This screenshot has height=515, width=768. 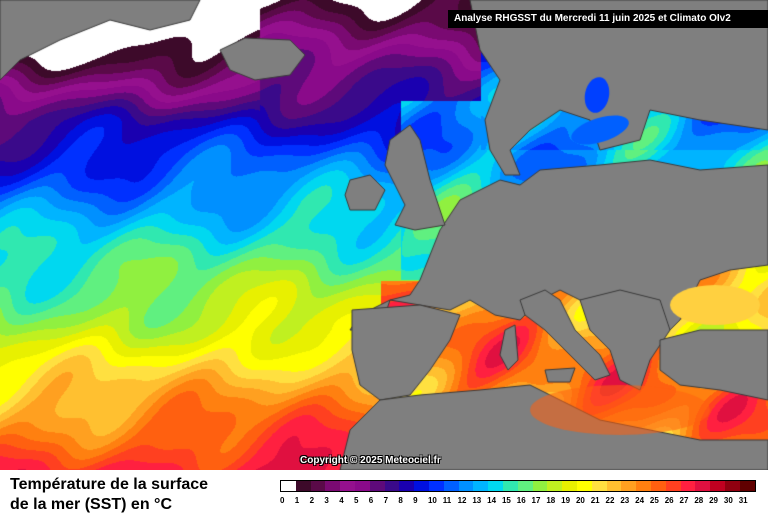 What do you see at coordinates (640, 500) in the screenshot?
I see `legend-tick-label: 24` at bounding box center [640, 500].